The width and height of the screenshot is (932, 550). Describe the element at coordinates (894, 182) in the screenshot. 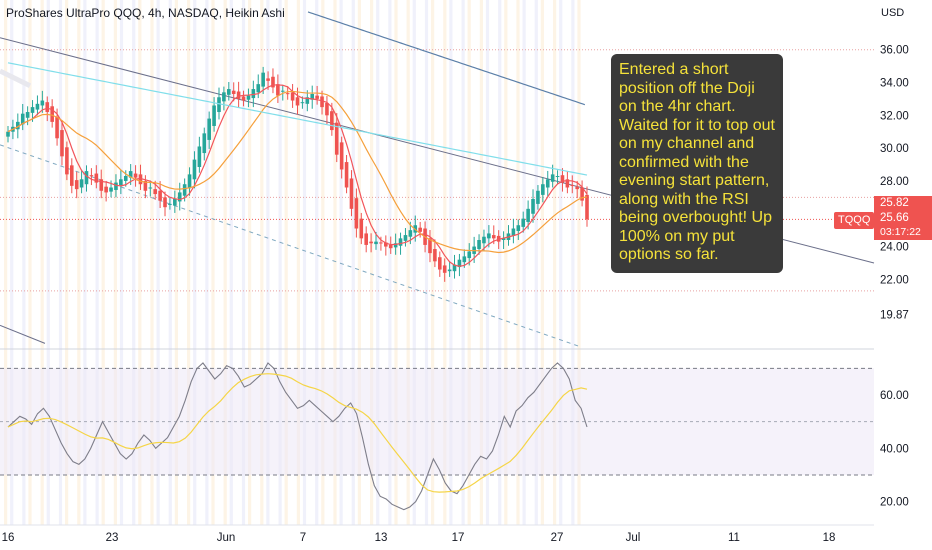

I see `price-tick-label: 28.00` at that location.